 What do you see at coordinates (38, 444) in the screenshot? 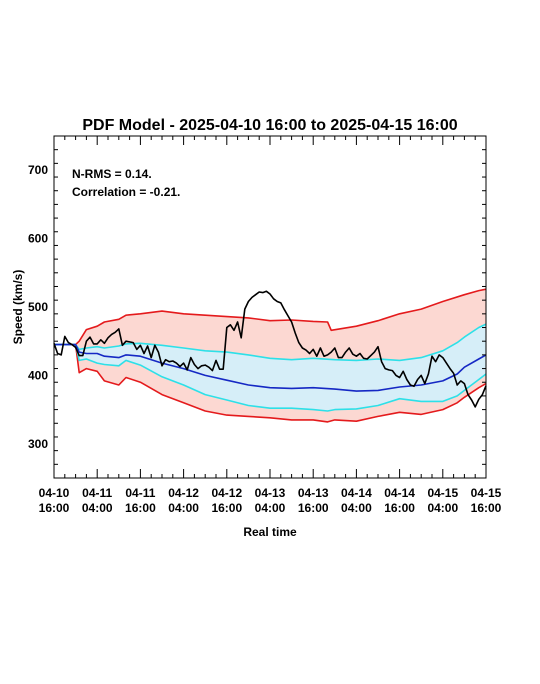
I see `y-tick-label: 300` at bounding box center [38, 444].